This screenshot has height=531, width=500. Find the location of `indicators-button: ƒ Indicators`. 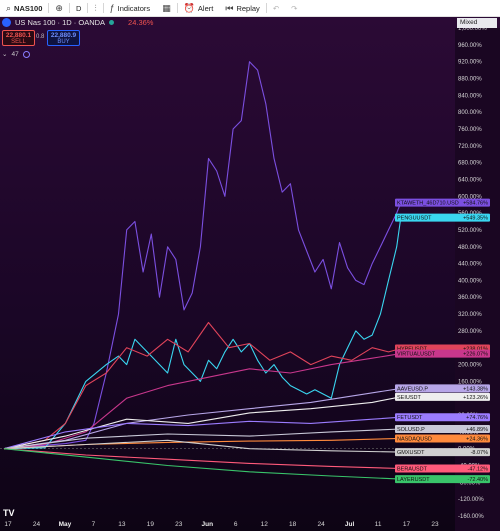

indicators-button: ƒ Indicators is located at coordinates (130, 8).